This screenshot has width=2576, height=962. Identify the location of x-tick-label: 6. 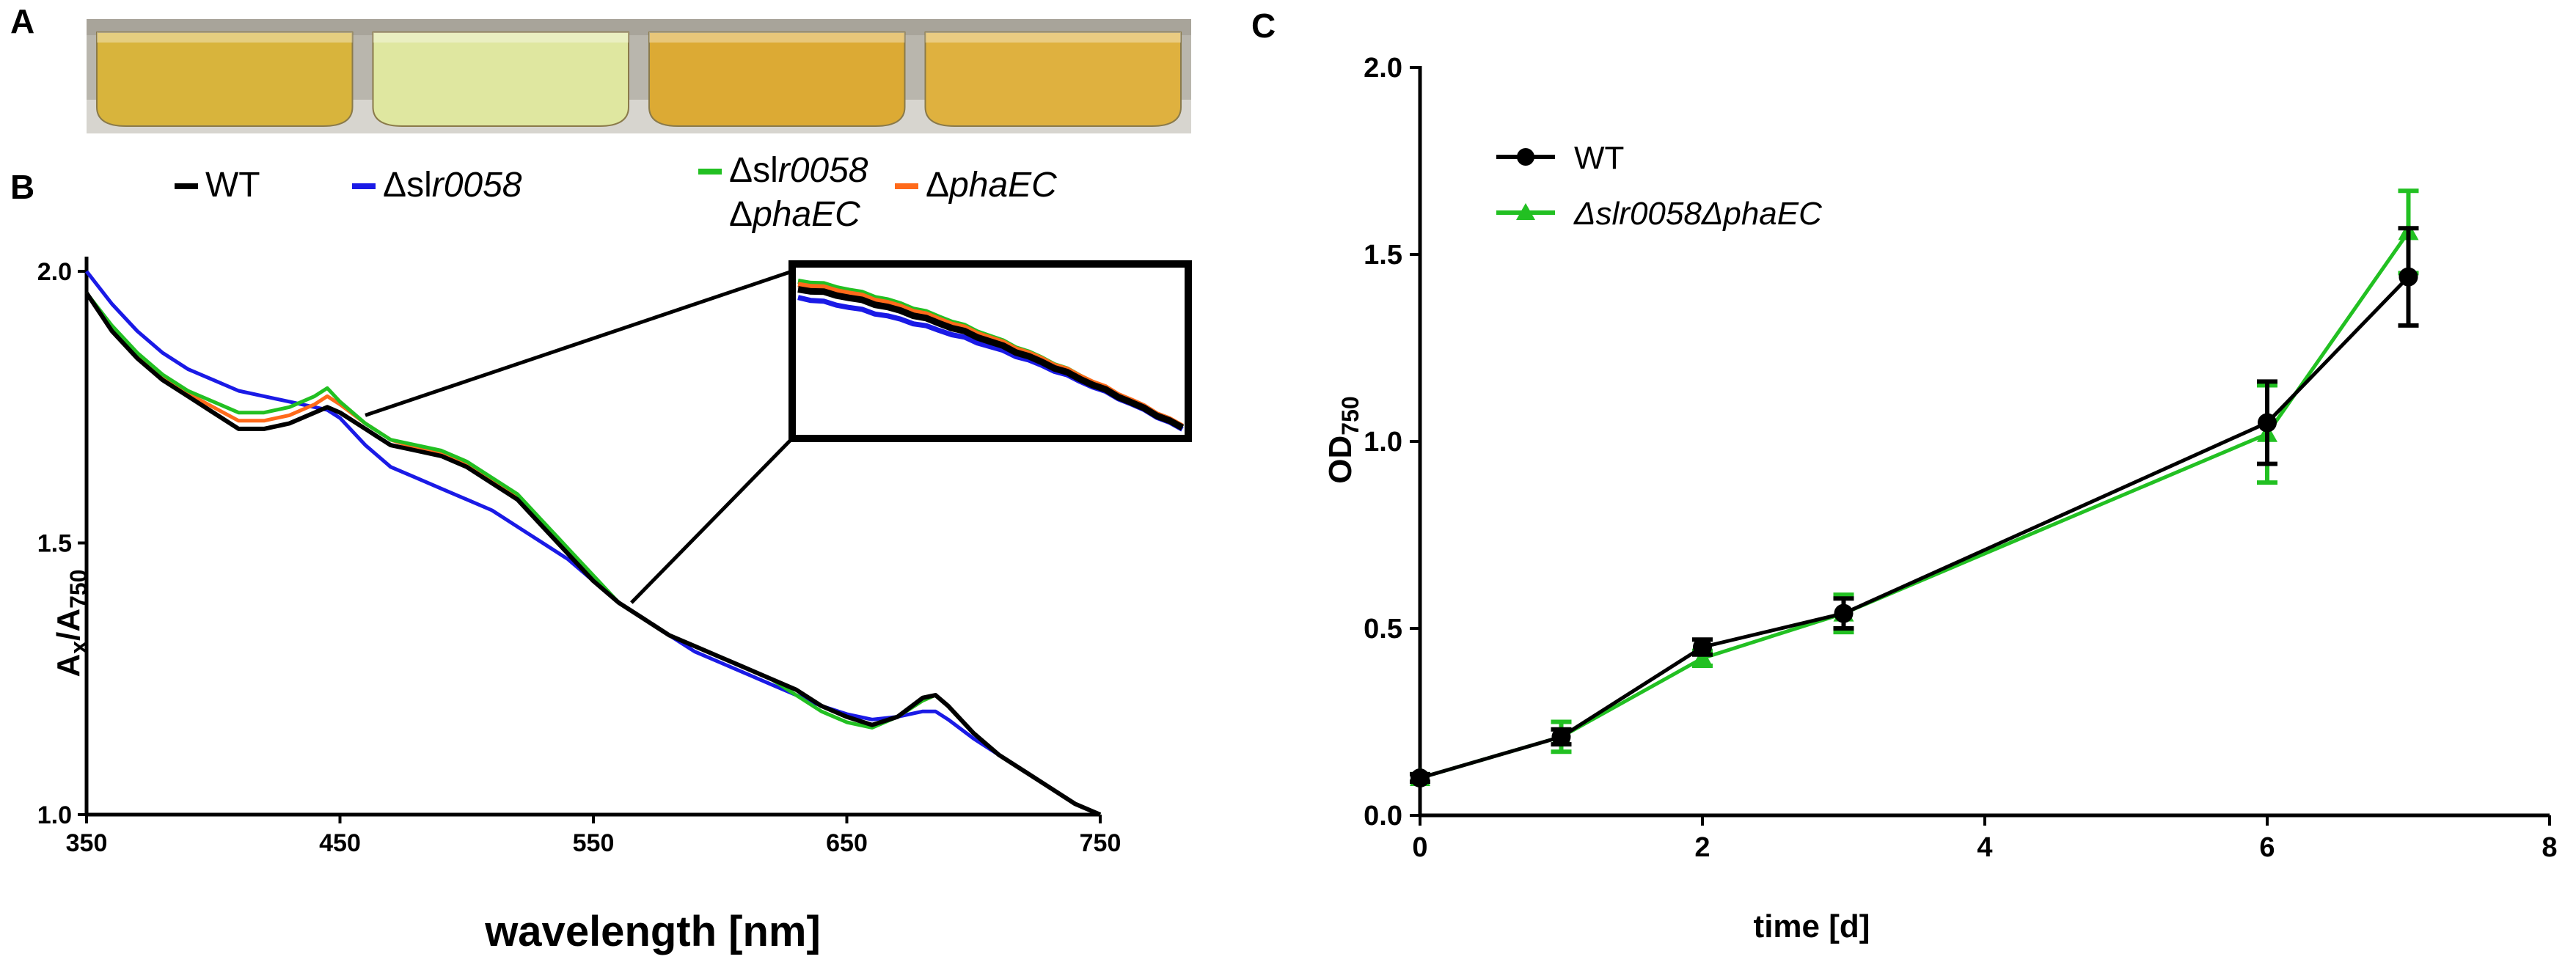
(2267, 848).